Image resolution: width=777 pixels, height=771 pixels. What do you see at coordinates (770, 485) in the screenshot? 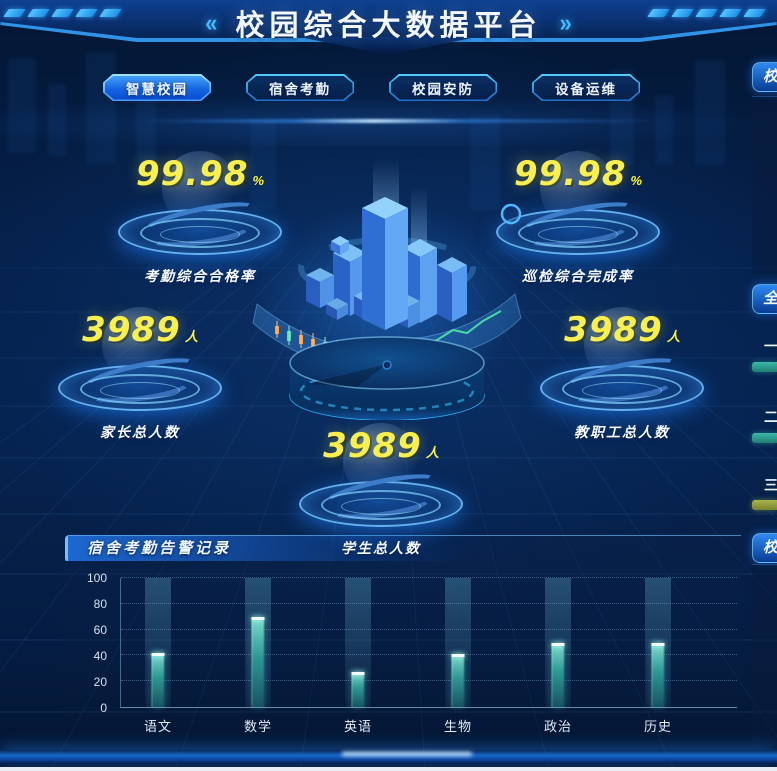
I see `rank-item-label: 三` at bounding box center [770, 485].